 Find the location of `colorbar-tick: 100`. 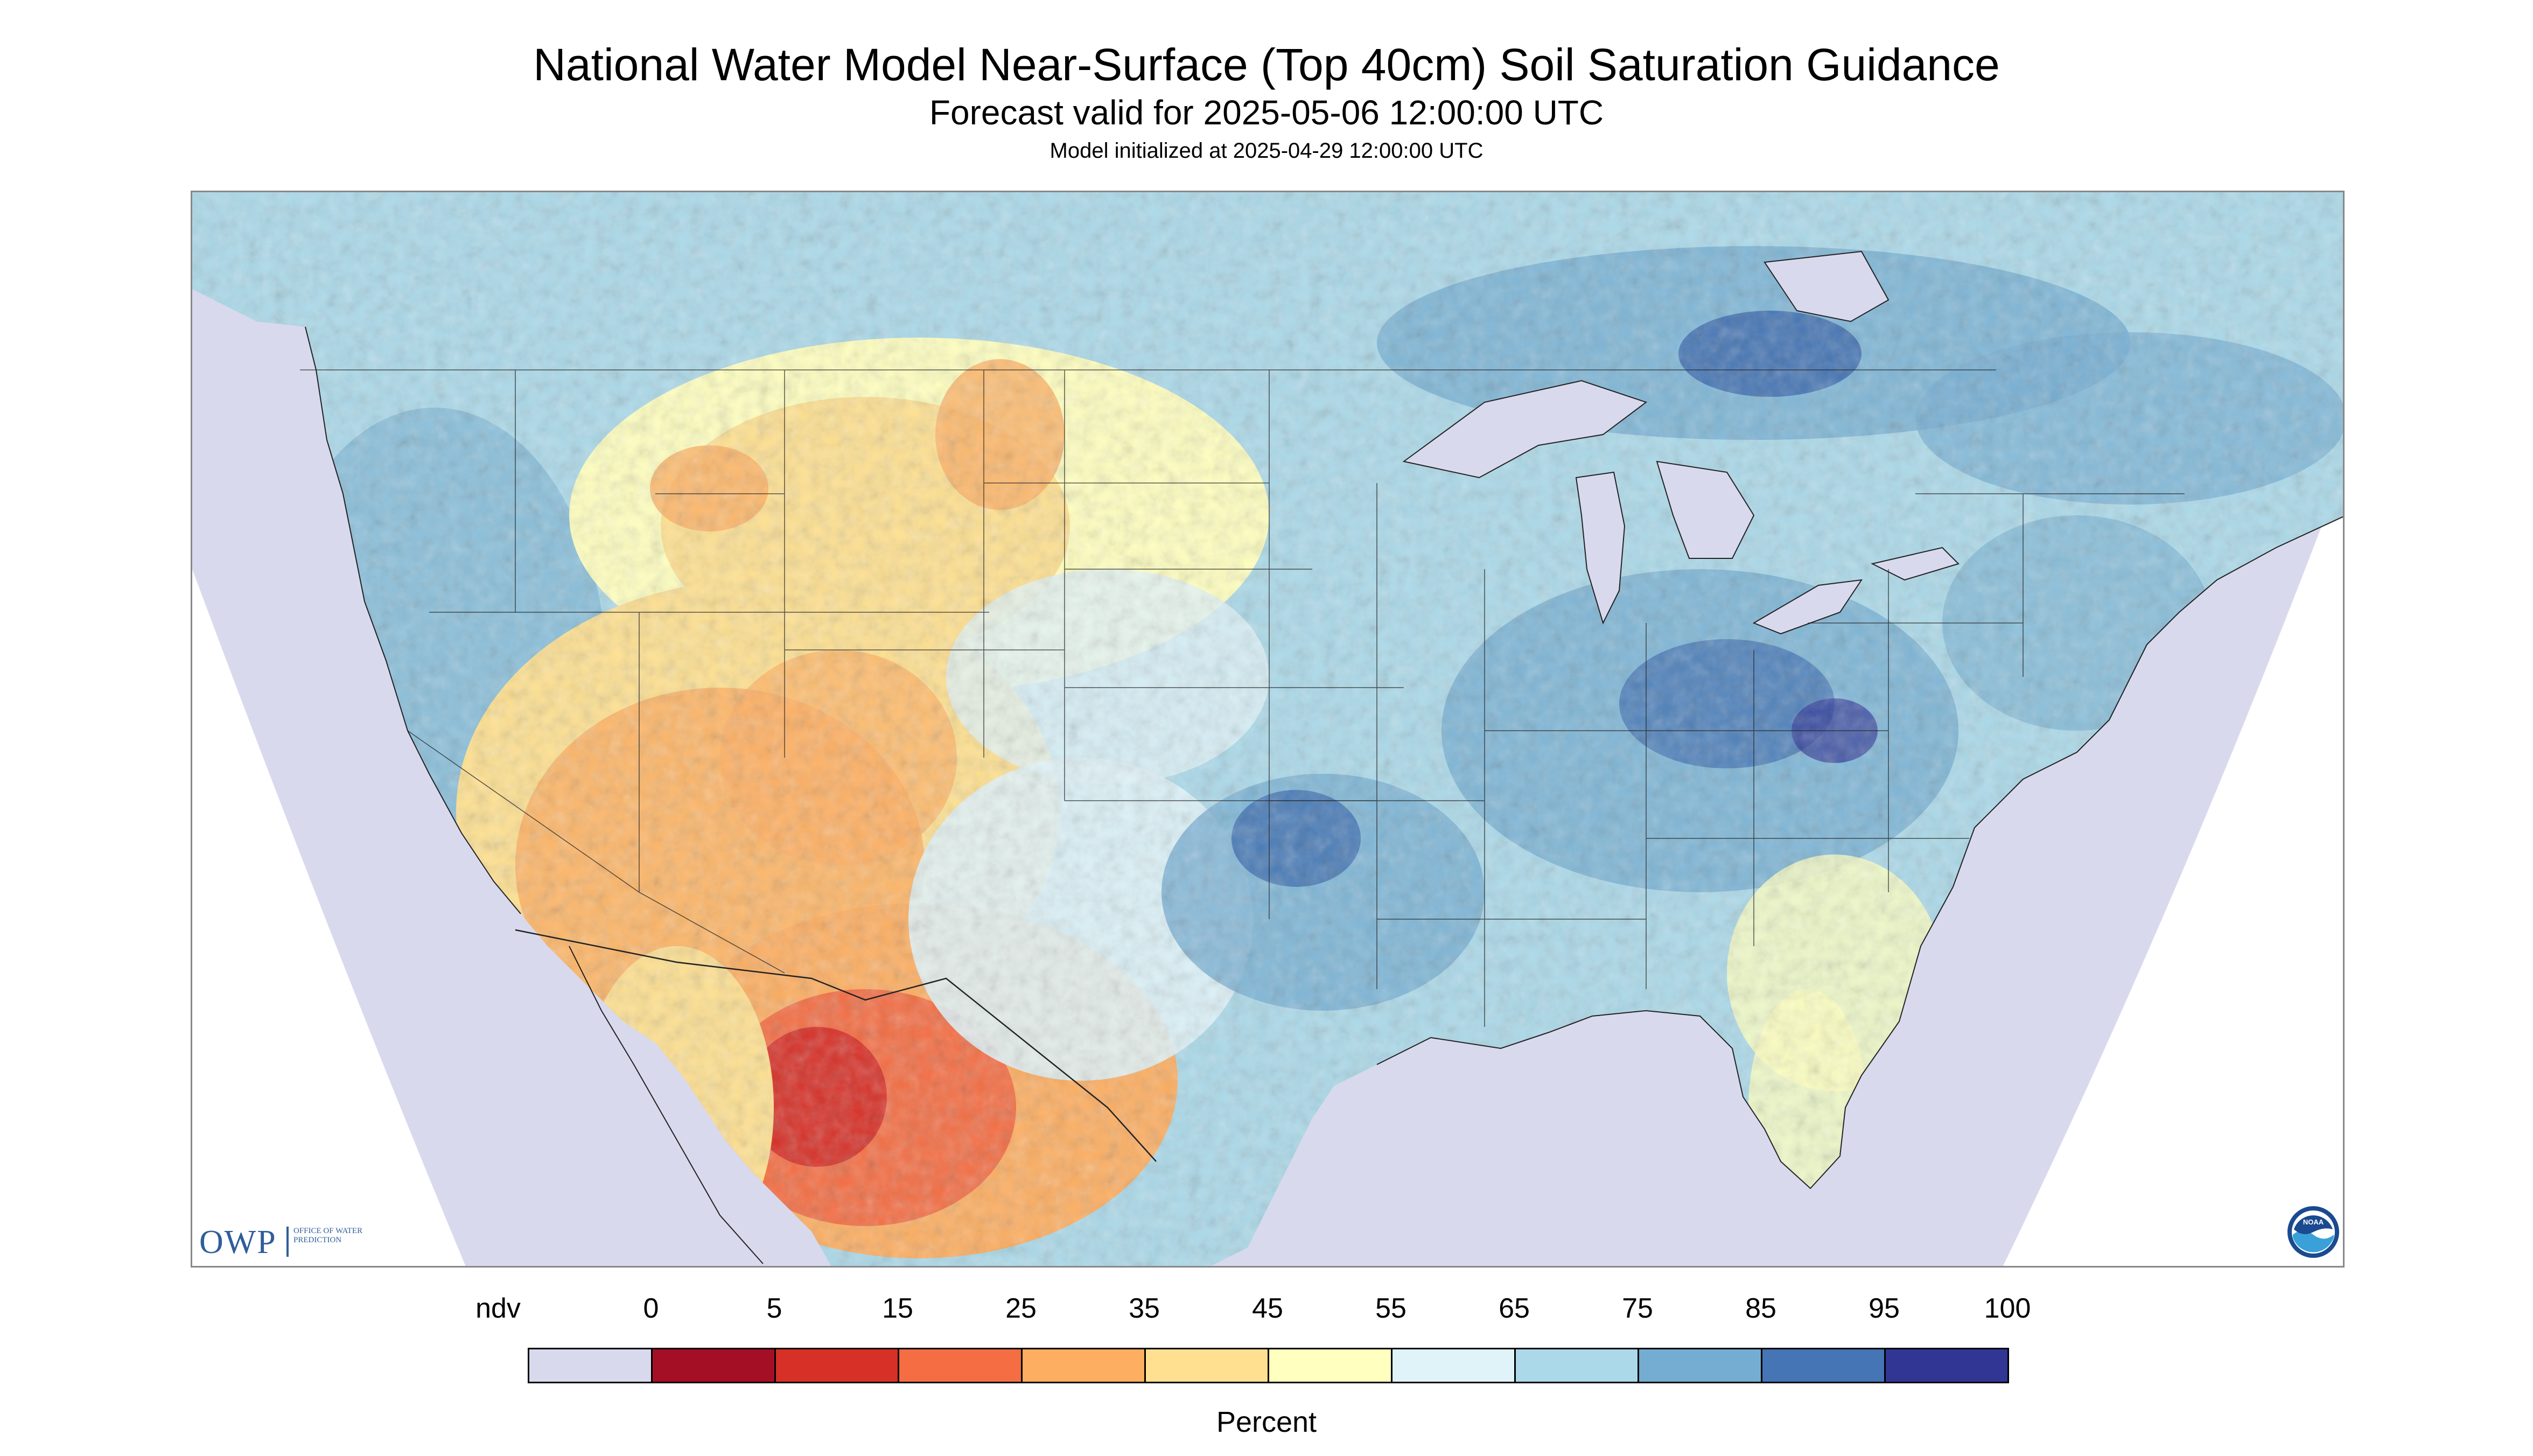

colorbar-tick: 100 is located at coordinates (2007, 1308).